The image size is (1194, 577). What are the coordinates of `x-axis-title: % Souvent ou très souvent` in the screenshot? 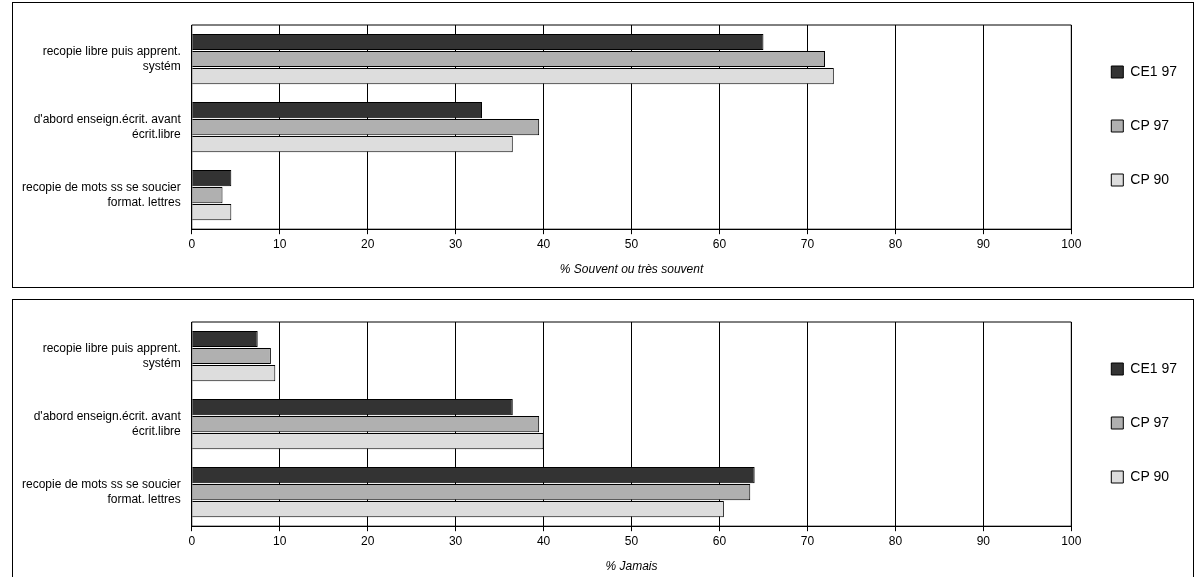 It's located at (631, 269).